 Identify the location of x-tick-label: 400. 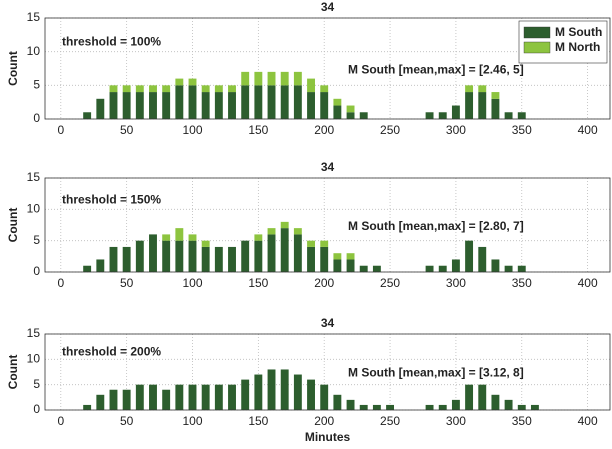
(588, 421).